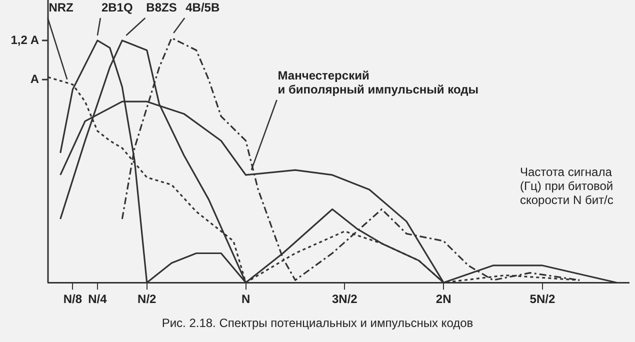 Image resolution: width=635 pixels, height=342 pixels. What do you see at coordinates (203, 7) in the screenshot?
I see `text: 4B/5B` at bounding box center [203, 7].